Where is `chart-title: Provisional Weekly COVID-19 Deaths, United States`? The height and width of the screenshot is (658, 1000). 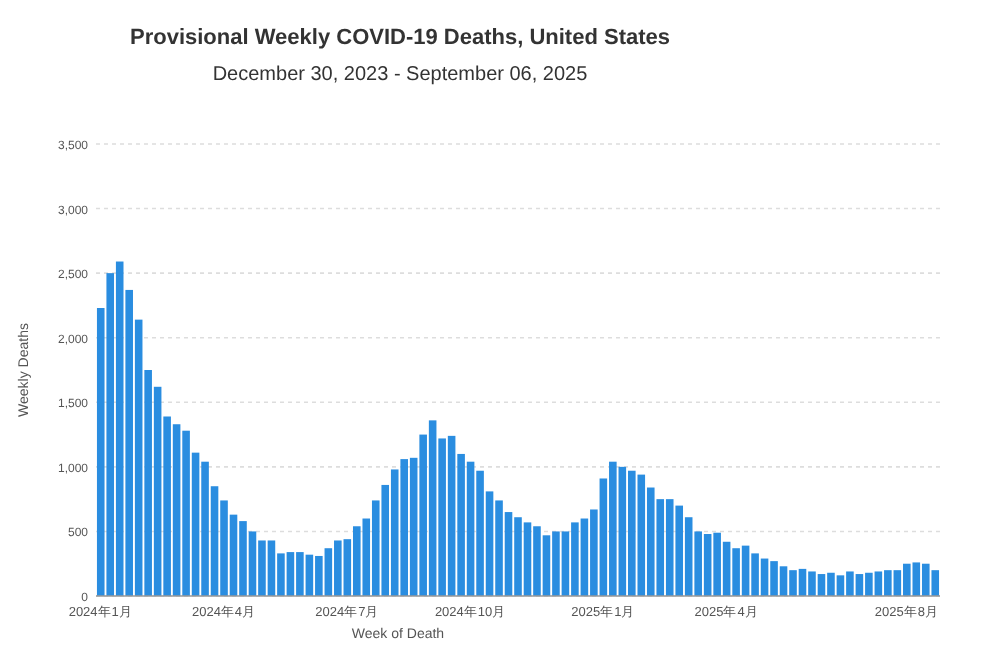
chart-title: Provisional Weekly COVID-19 Deaths, United States is located at coordinates (400, 38).